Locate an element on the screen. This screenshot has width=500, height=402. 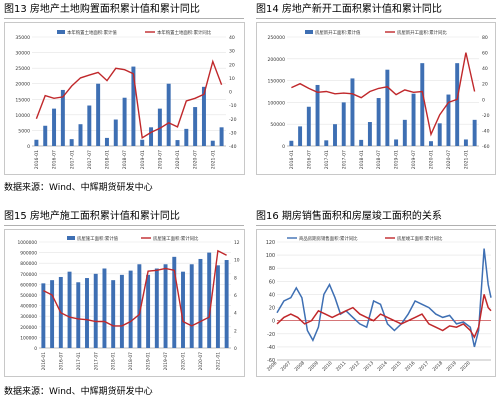
legend-line-label: 房屋新开工面积:累计同比 is located at coordinates (422, 32).